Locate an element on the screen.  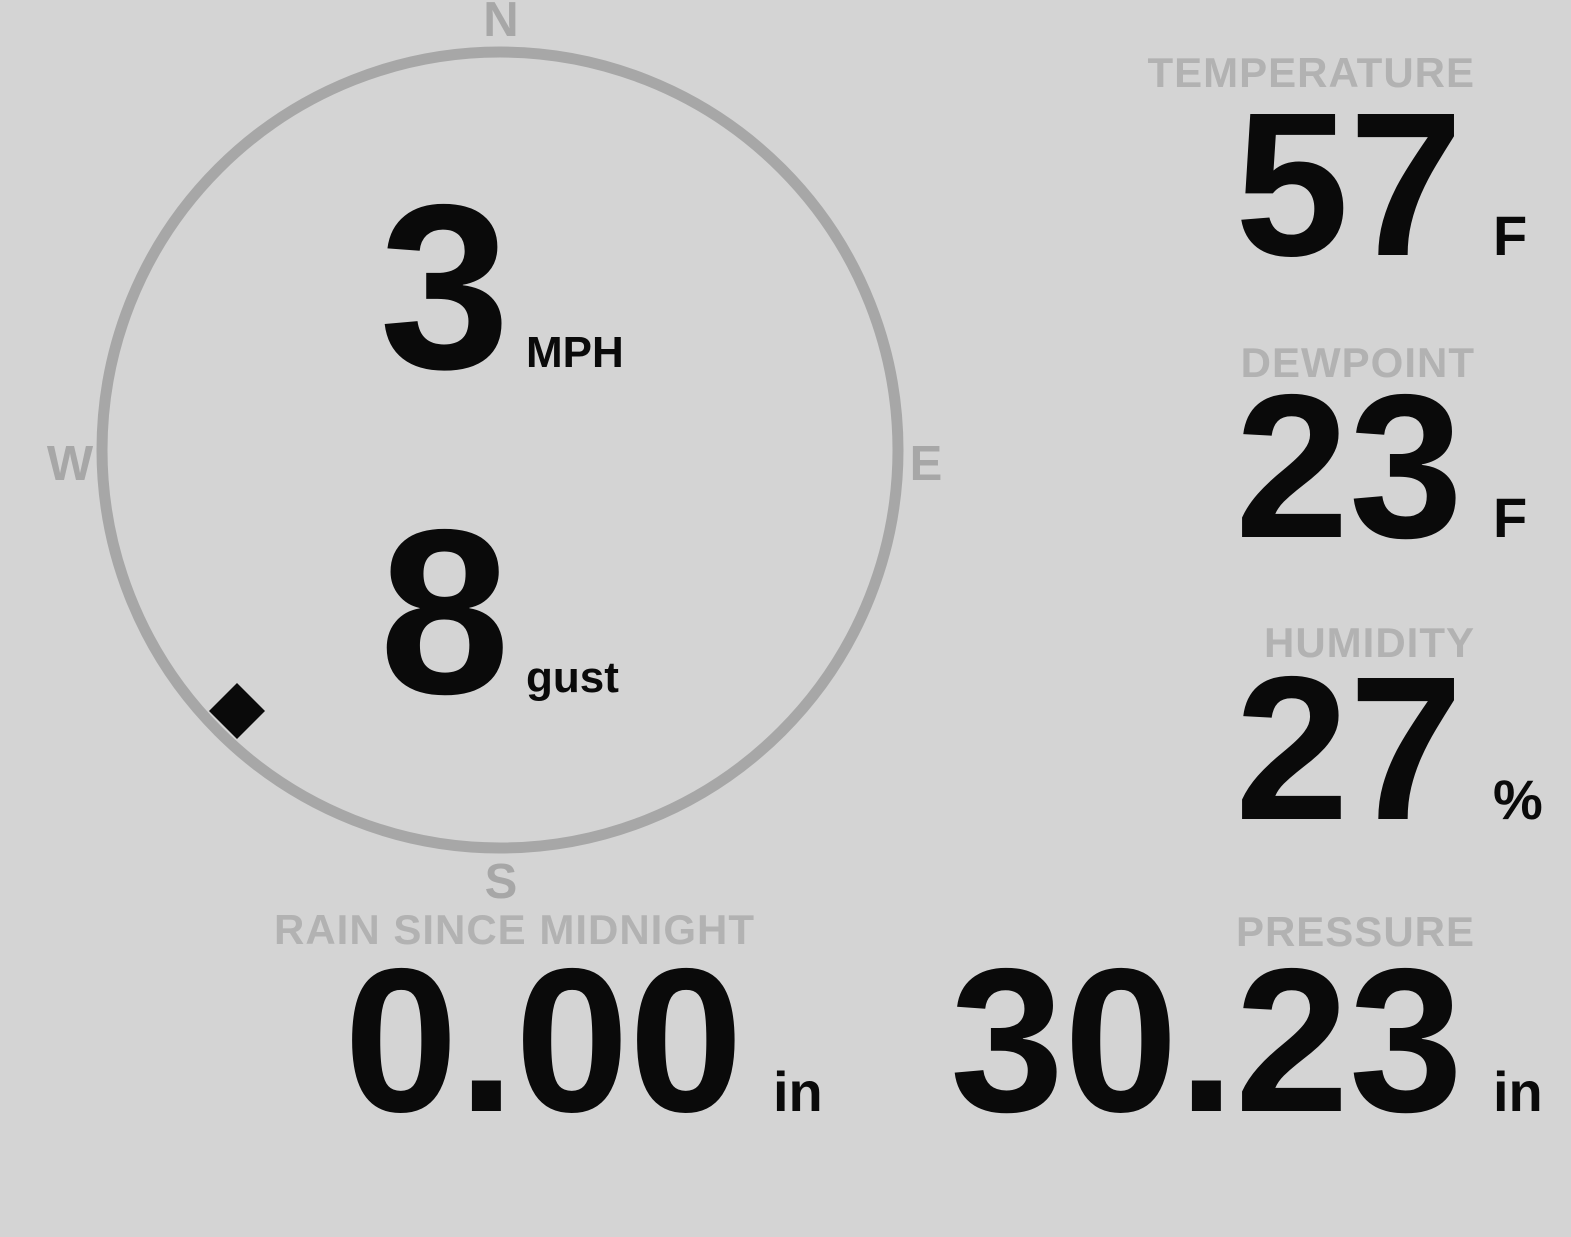
pressure-unit: in is located at coordinates (1518, 1091).